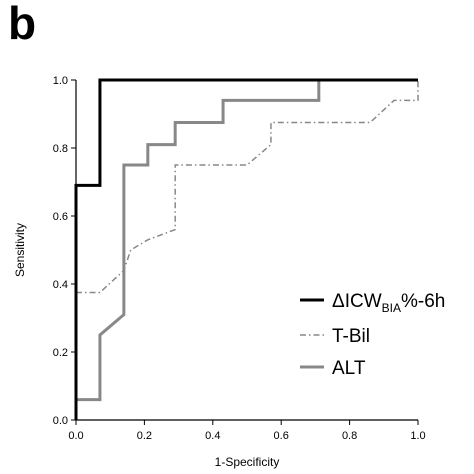  I want to click on y-tick-label: 1.0, so click(60, 81).